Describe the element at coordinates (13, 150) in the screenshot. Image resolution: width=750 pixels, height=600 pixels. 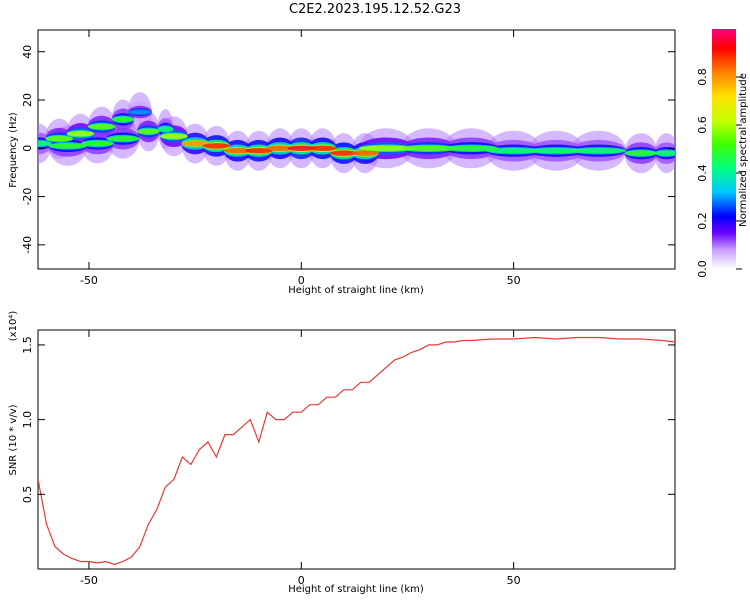
I see `spectrogram-ylabel: Frequency (Hz)` at that location.